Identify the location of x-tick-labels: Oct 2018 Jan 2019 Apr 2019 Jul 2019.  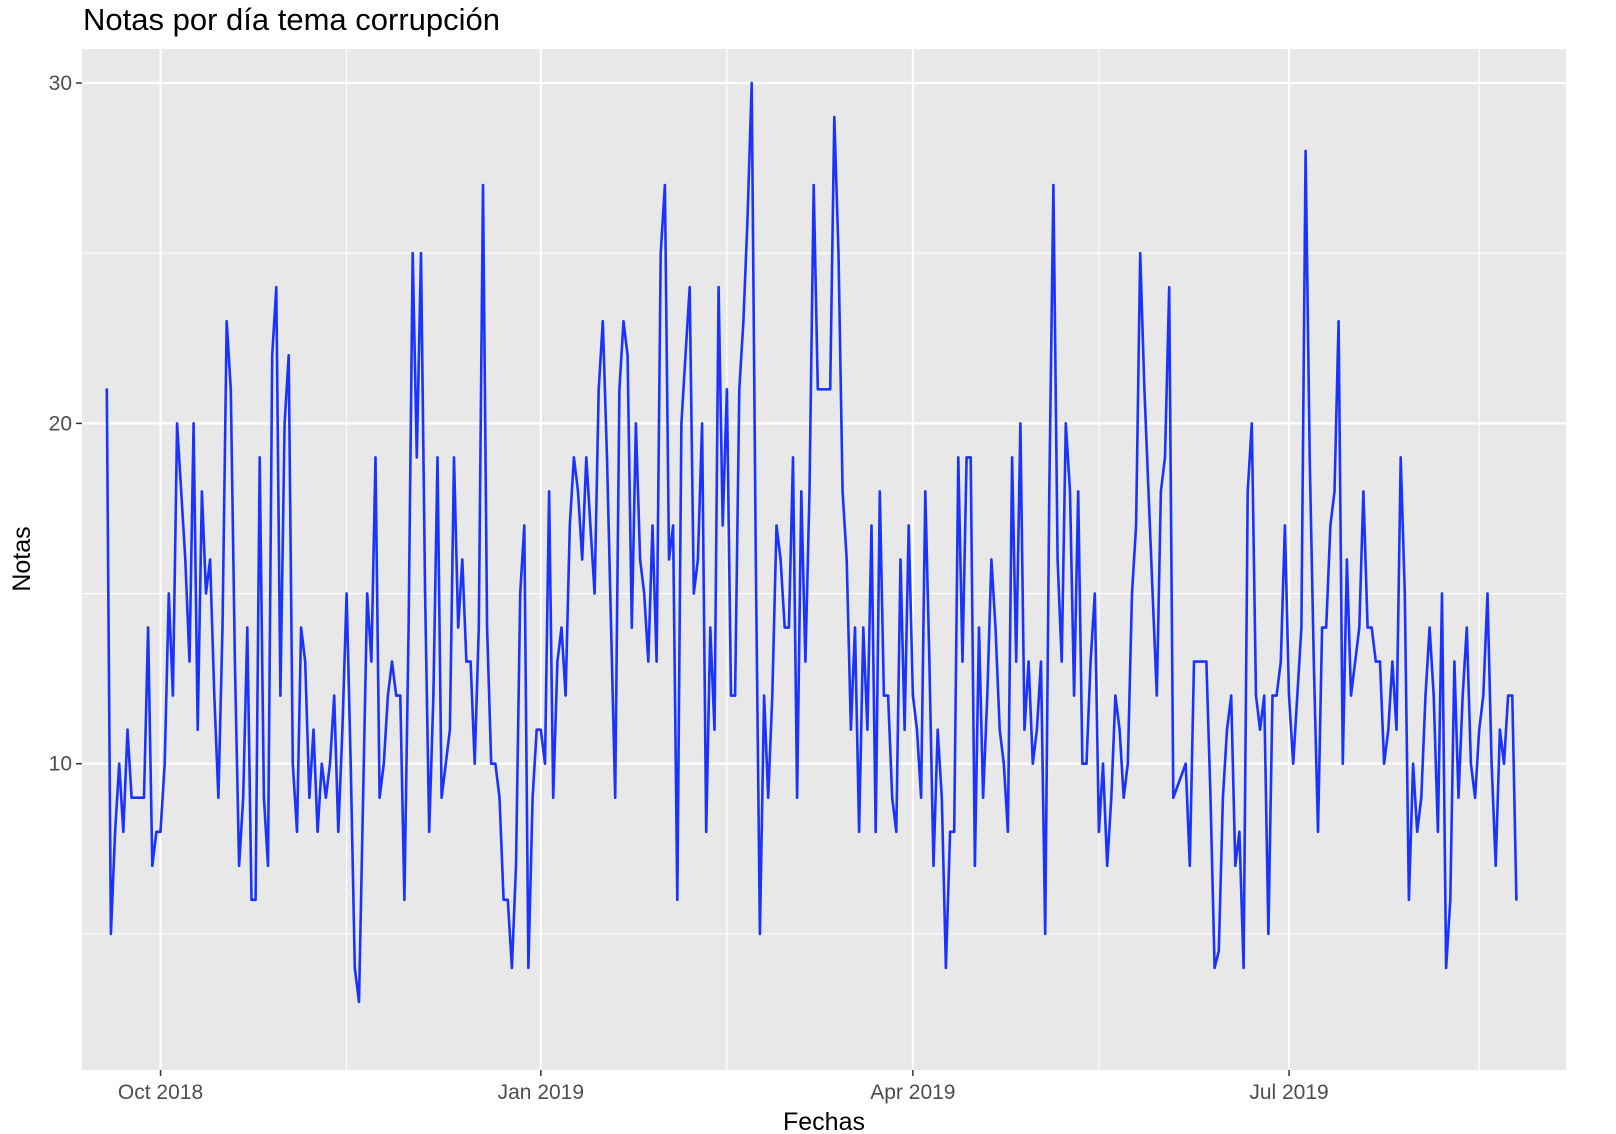
(723, 1092).